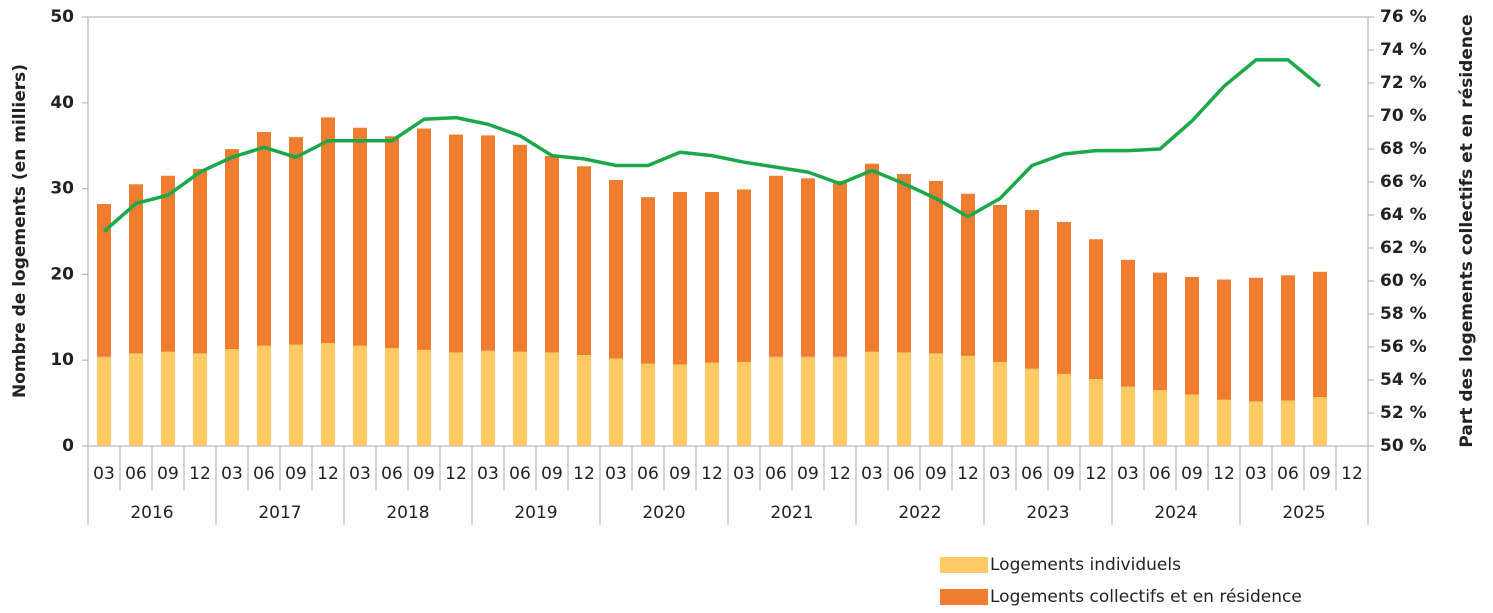 The image size is (1493, 613). I want to click on y2-tick-label: 52 %, so click(1403, 413).